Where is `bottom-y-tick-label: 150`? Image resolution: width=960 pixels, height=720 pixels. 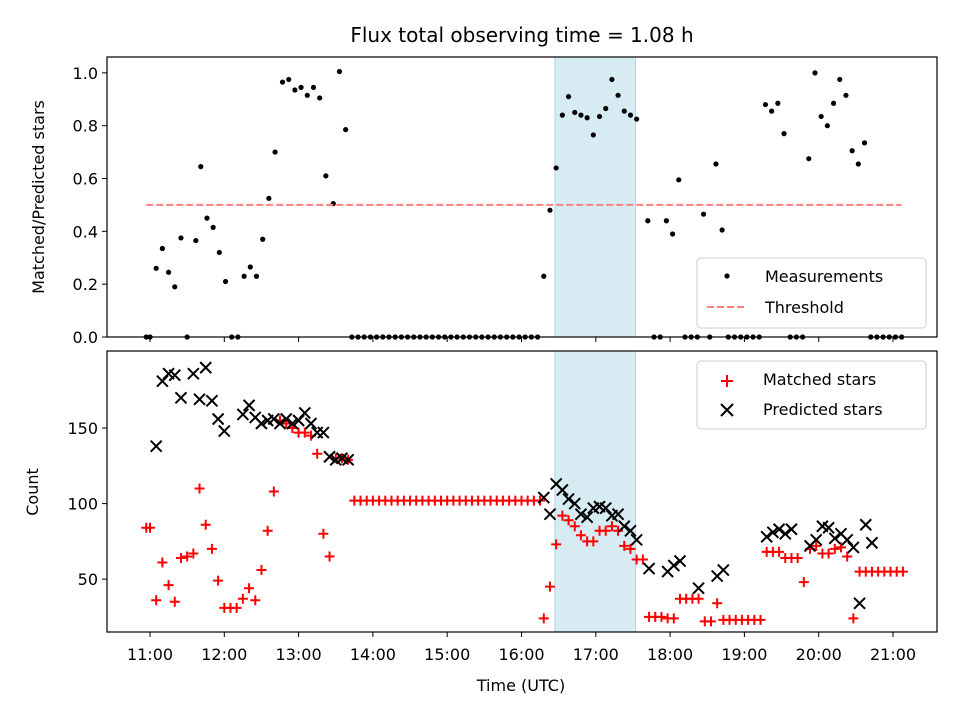
bottom-y-tick-label: 150 is located at coordinates (82, 428).